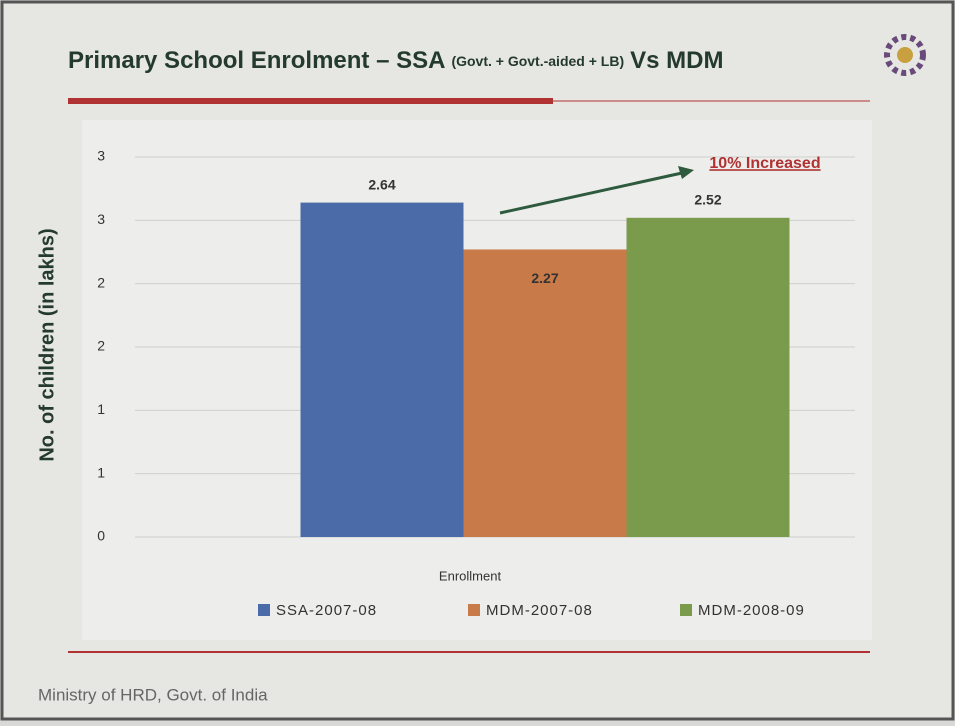 The height and width of the screenshot is (726, 955). I want to click on title-end: Vs MDM, so click(676, 60).